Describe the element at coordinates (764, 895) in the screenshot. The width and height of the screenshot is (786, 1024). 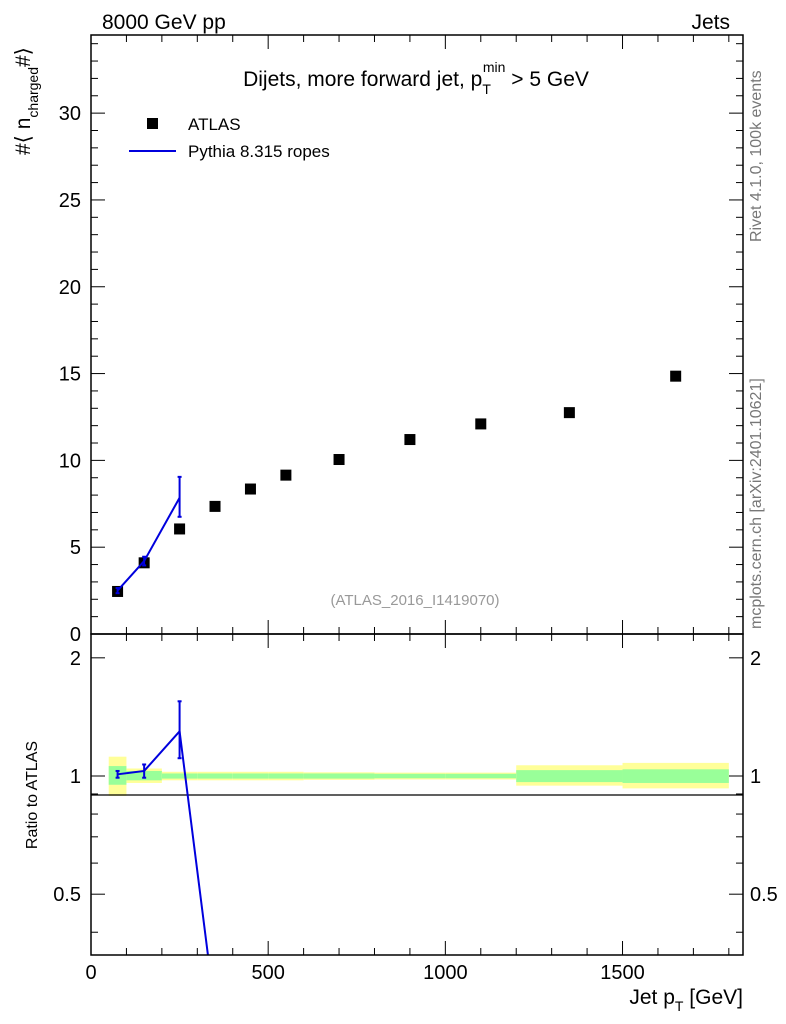
I see `ratio-ytick-label-right: 0.5` at that location.